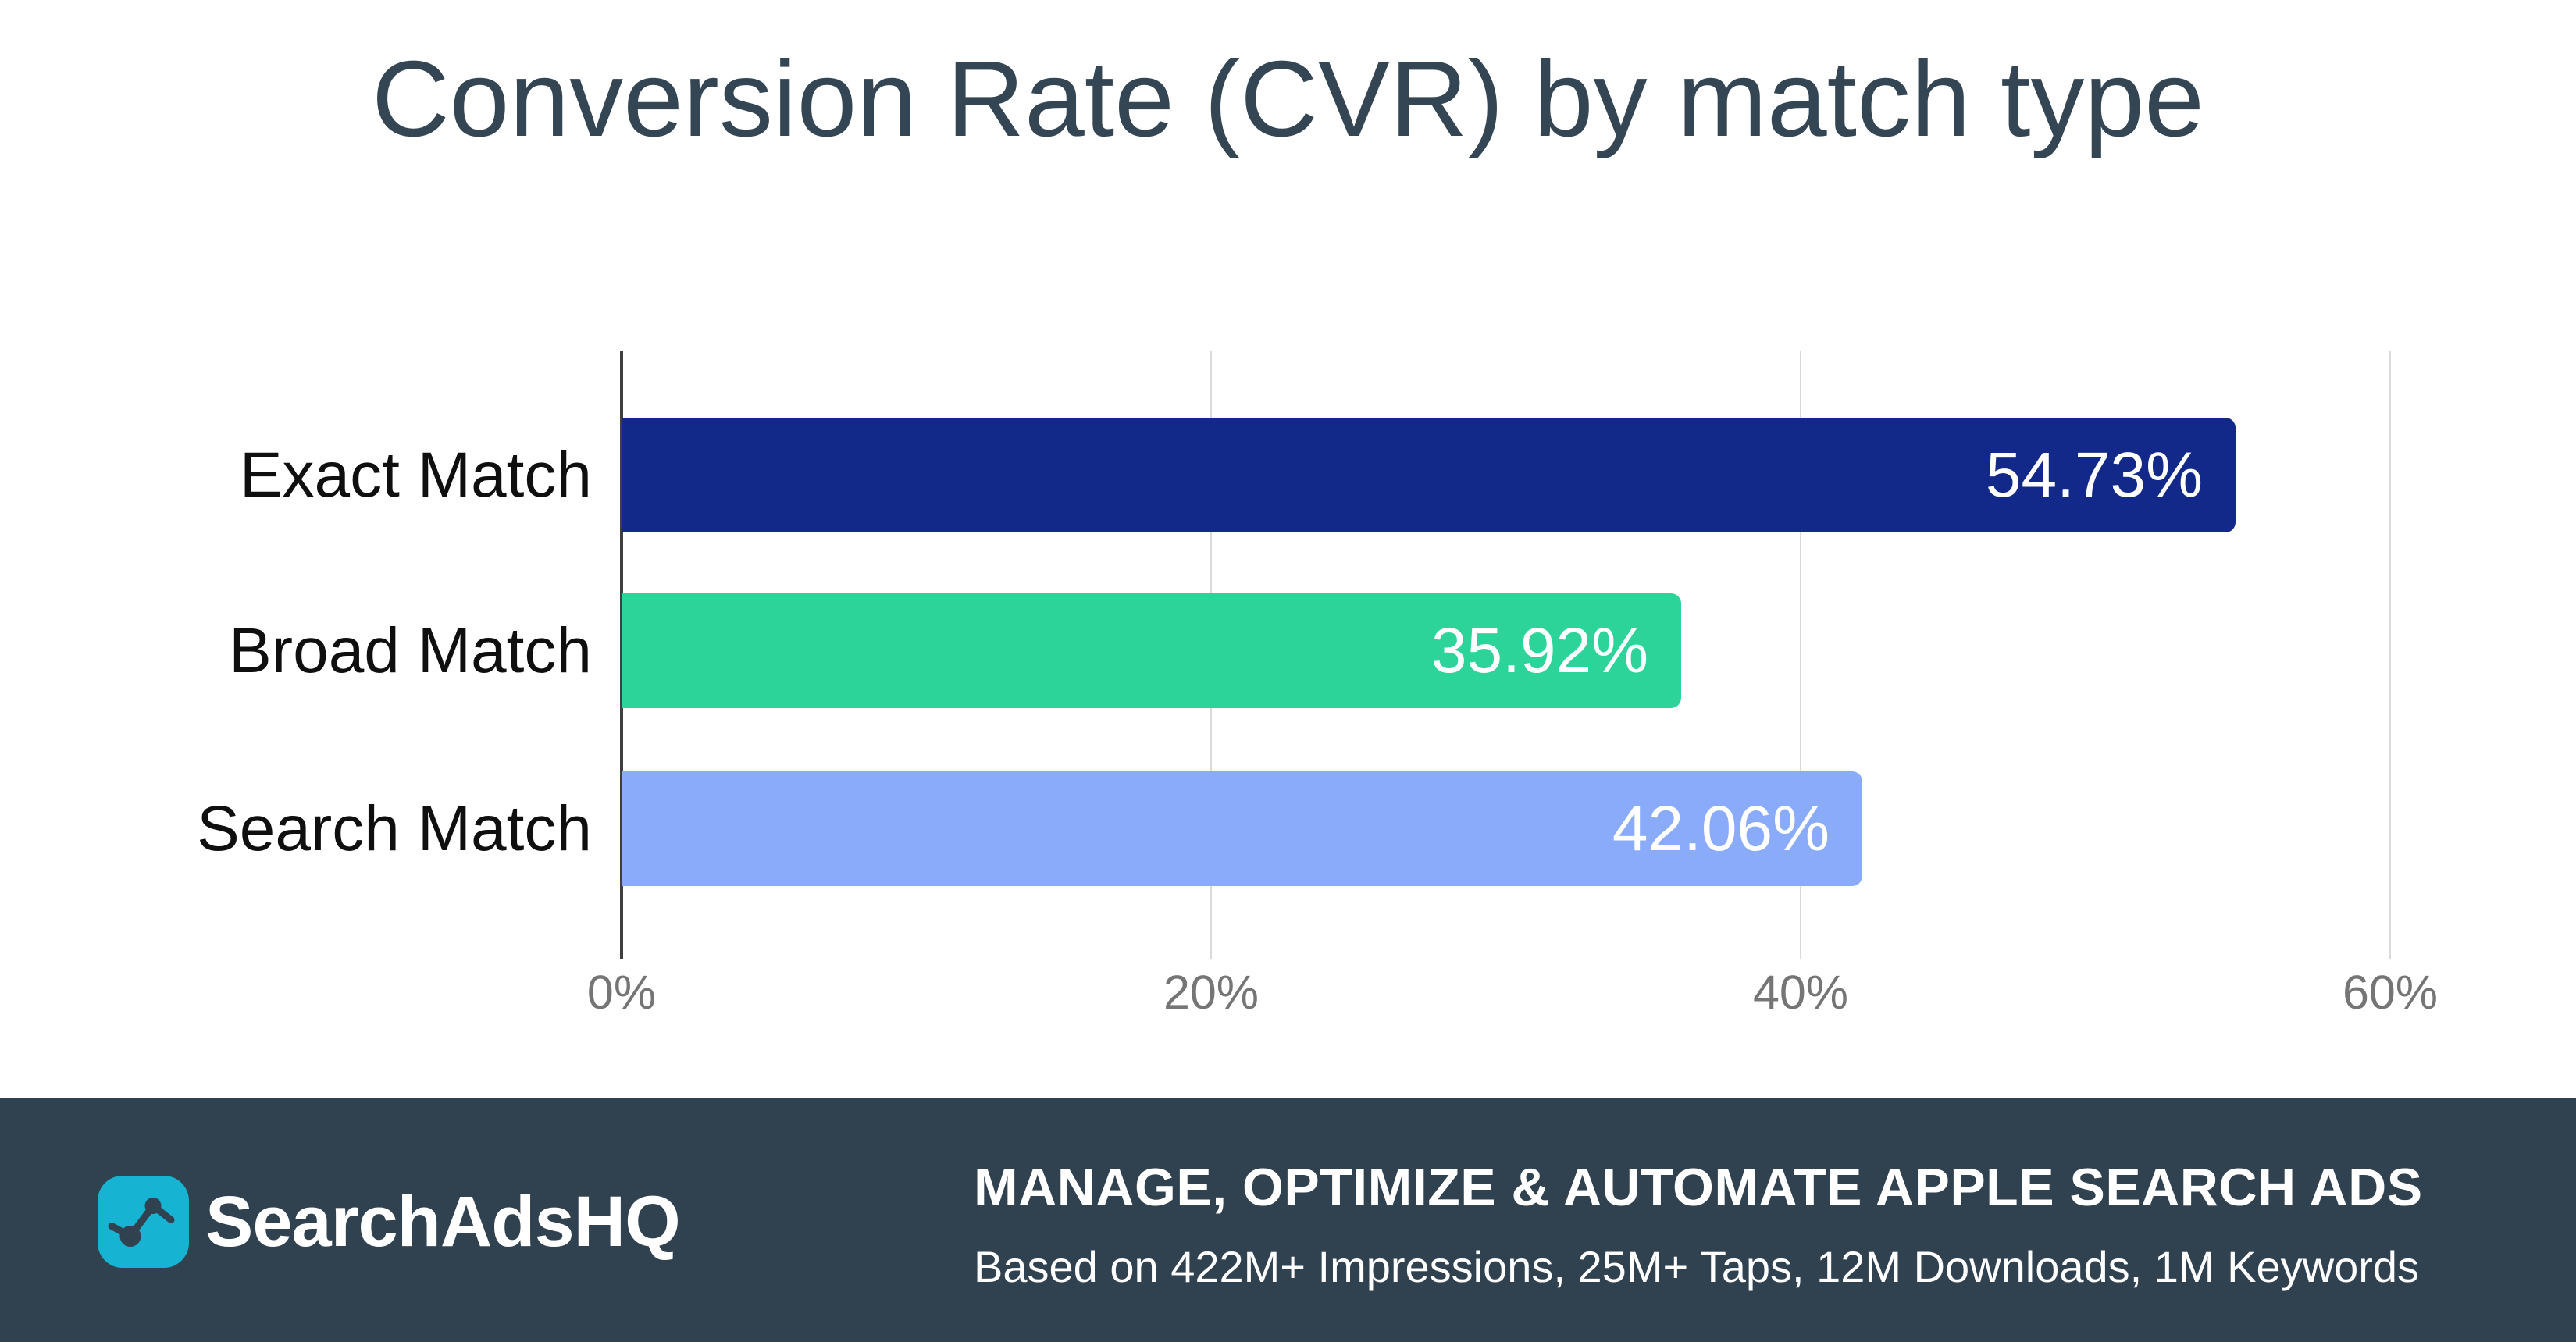 The image size is (2576, 1342). Describe the element at coordinates (1801, 655) in the screenshot. I see `gridline-40%` at that location.